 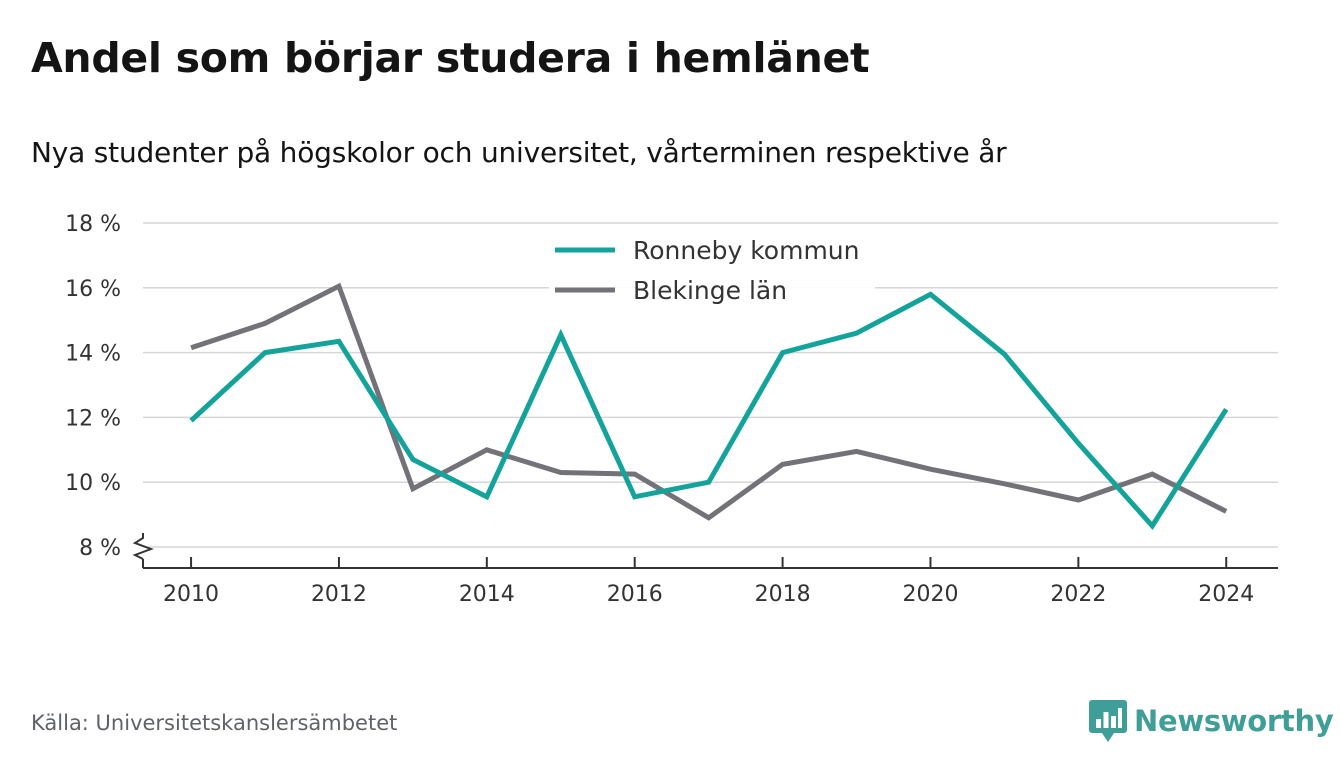 I want to click on x-tick-label: 2016, so click(x=635, y=594).